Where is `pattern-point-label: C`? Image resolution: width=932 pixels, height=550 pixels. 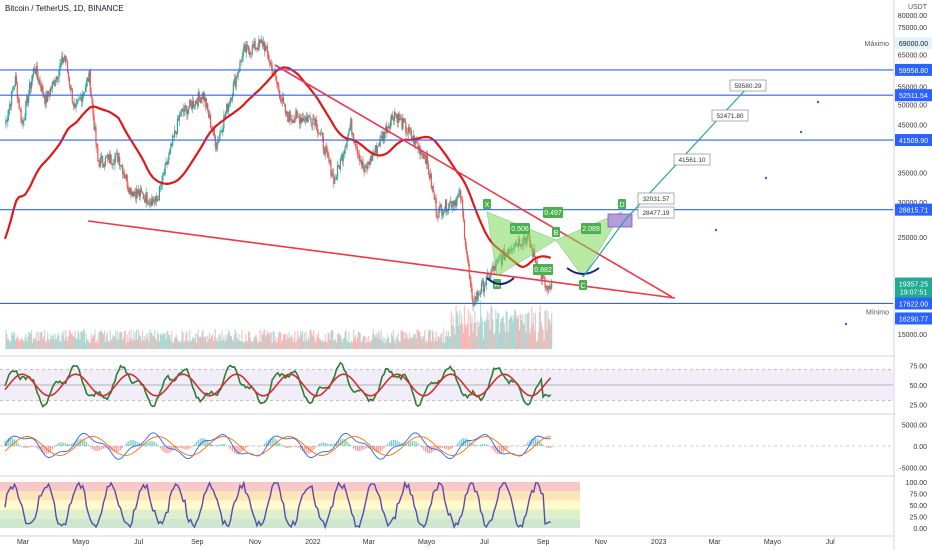
pattern-point-label: C is located at coordinates (582, 286).